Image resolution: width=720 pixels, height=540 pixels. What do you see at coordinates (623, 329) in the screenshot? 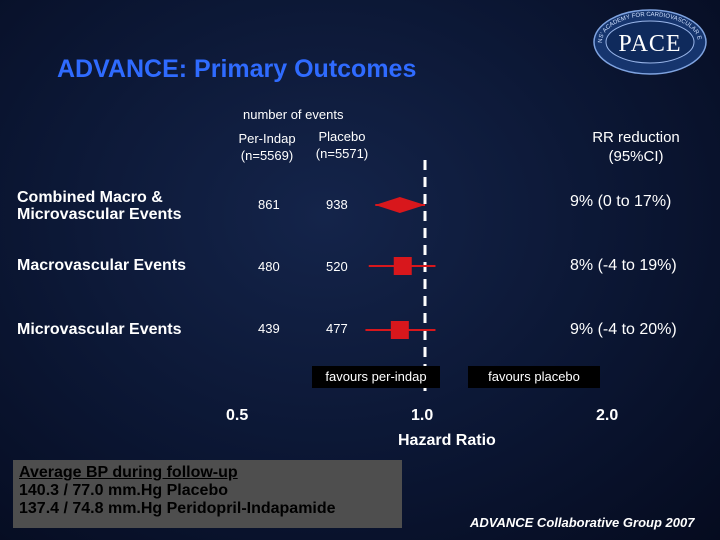
I see `rr-value: 9% (-4 to 20%)` at bounding box center [623, 329].